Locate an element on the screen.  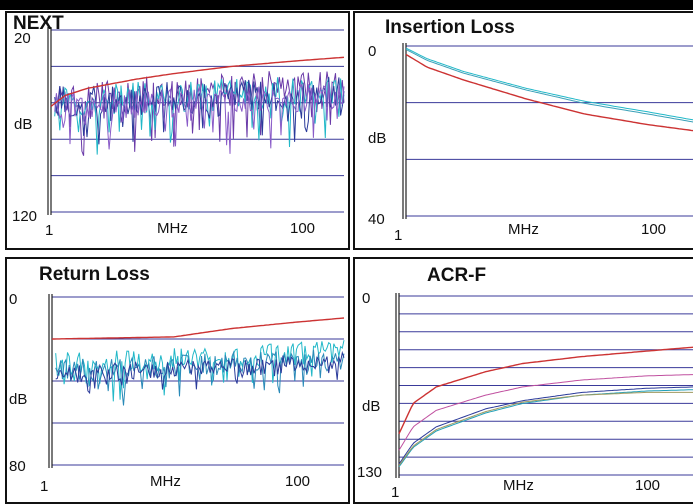
chart-title: NEXT is located at coordinates (38, 23).